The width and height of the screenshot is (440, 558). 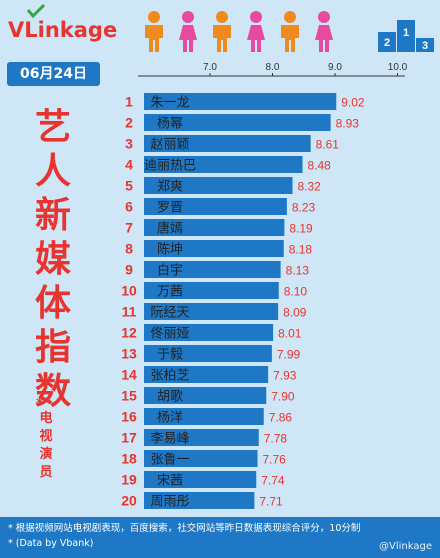 I want to click on value-label: 7.71, so click(x=271, y=502).